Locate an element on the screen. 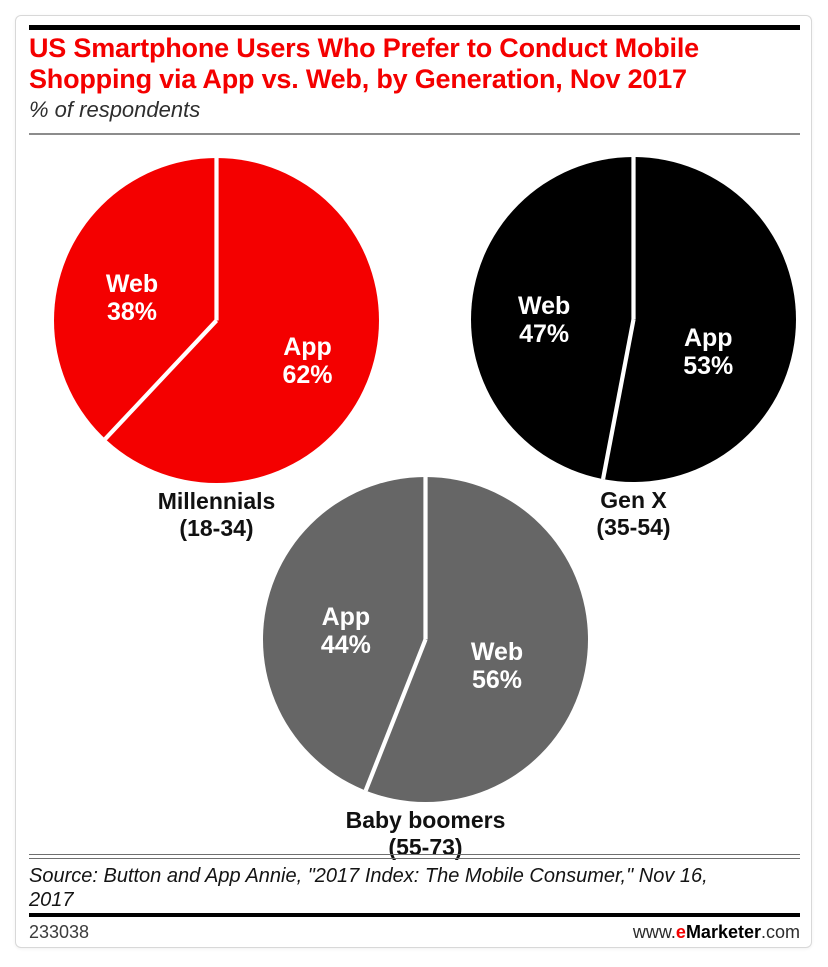 The width and height of the screenshot is (828, 967). footer: 233038 www.eMarketer.com is located at coordinates (414, 932).